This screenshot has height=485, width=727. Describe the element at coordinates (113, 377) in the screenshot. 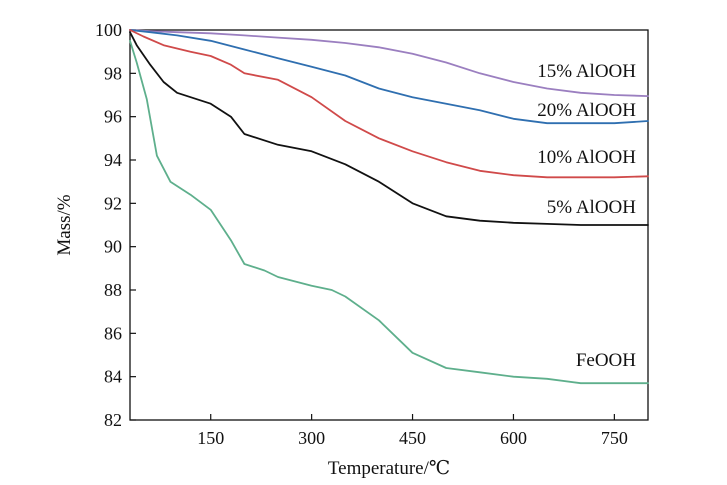

I see `y-tick-label: 84` at that location.